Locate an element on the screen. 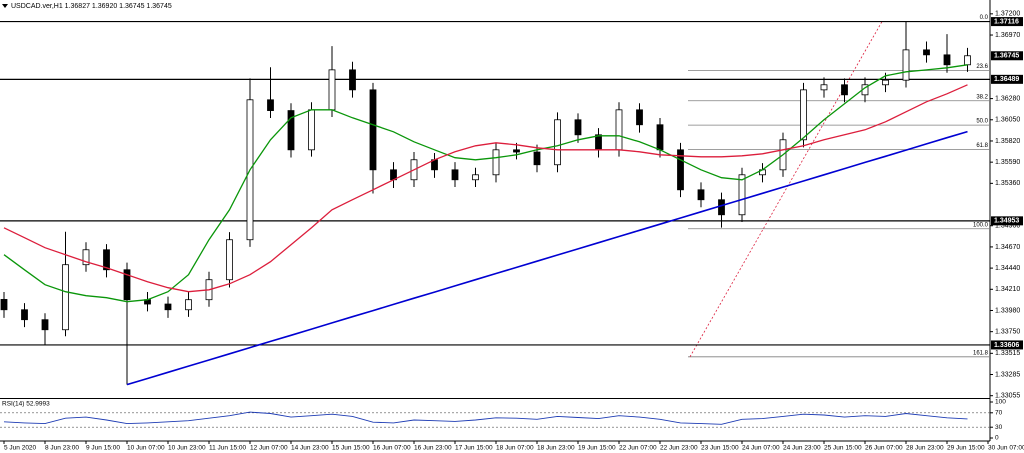  fib-label: 161.8 is located at coordinates (981, 353).